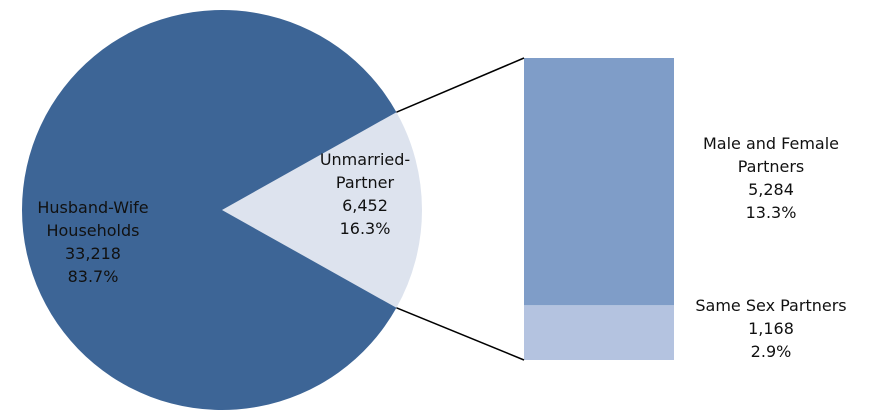  I want to click on category-name: Unmarried-Partner, so click(365, 171).